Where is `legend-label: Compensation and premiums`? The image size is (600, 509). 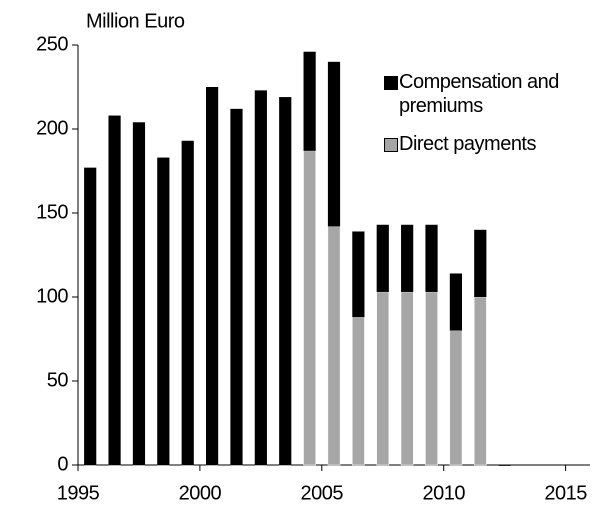
legend-label: Compensation and premiums is located at coordinates (479, 94).